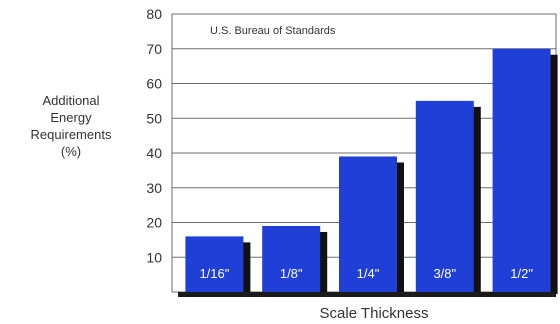 The width and height of the screenshot is (560, 324). I want to click on y-tick-label-30: 30, so click(154, 188).